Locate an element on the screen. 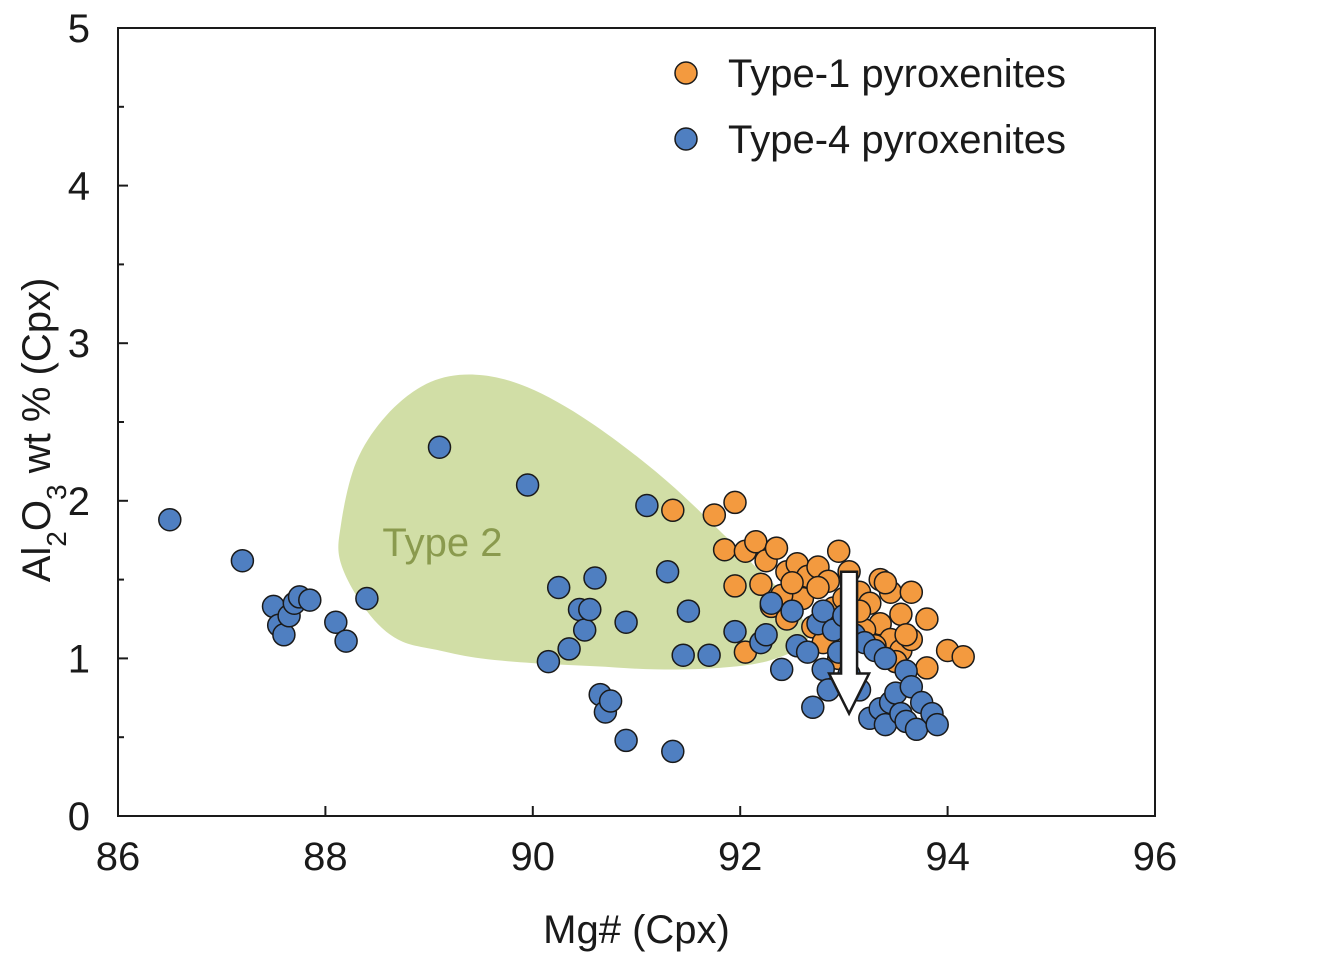 Image resolution: width=1344 pixels, height=957 pixels. y-axis-title-sub-2: 2 is located at coordinates (56, 539).